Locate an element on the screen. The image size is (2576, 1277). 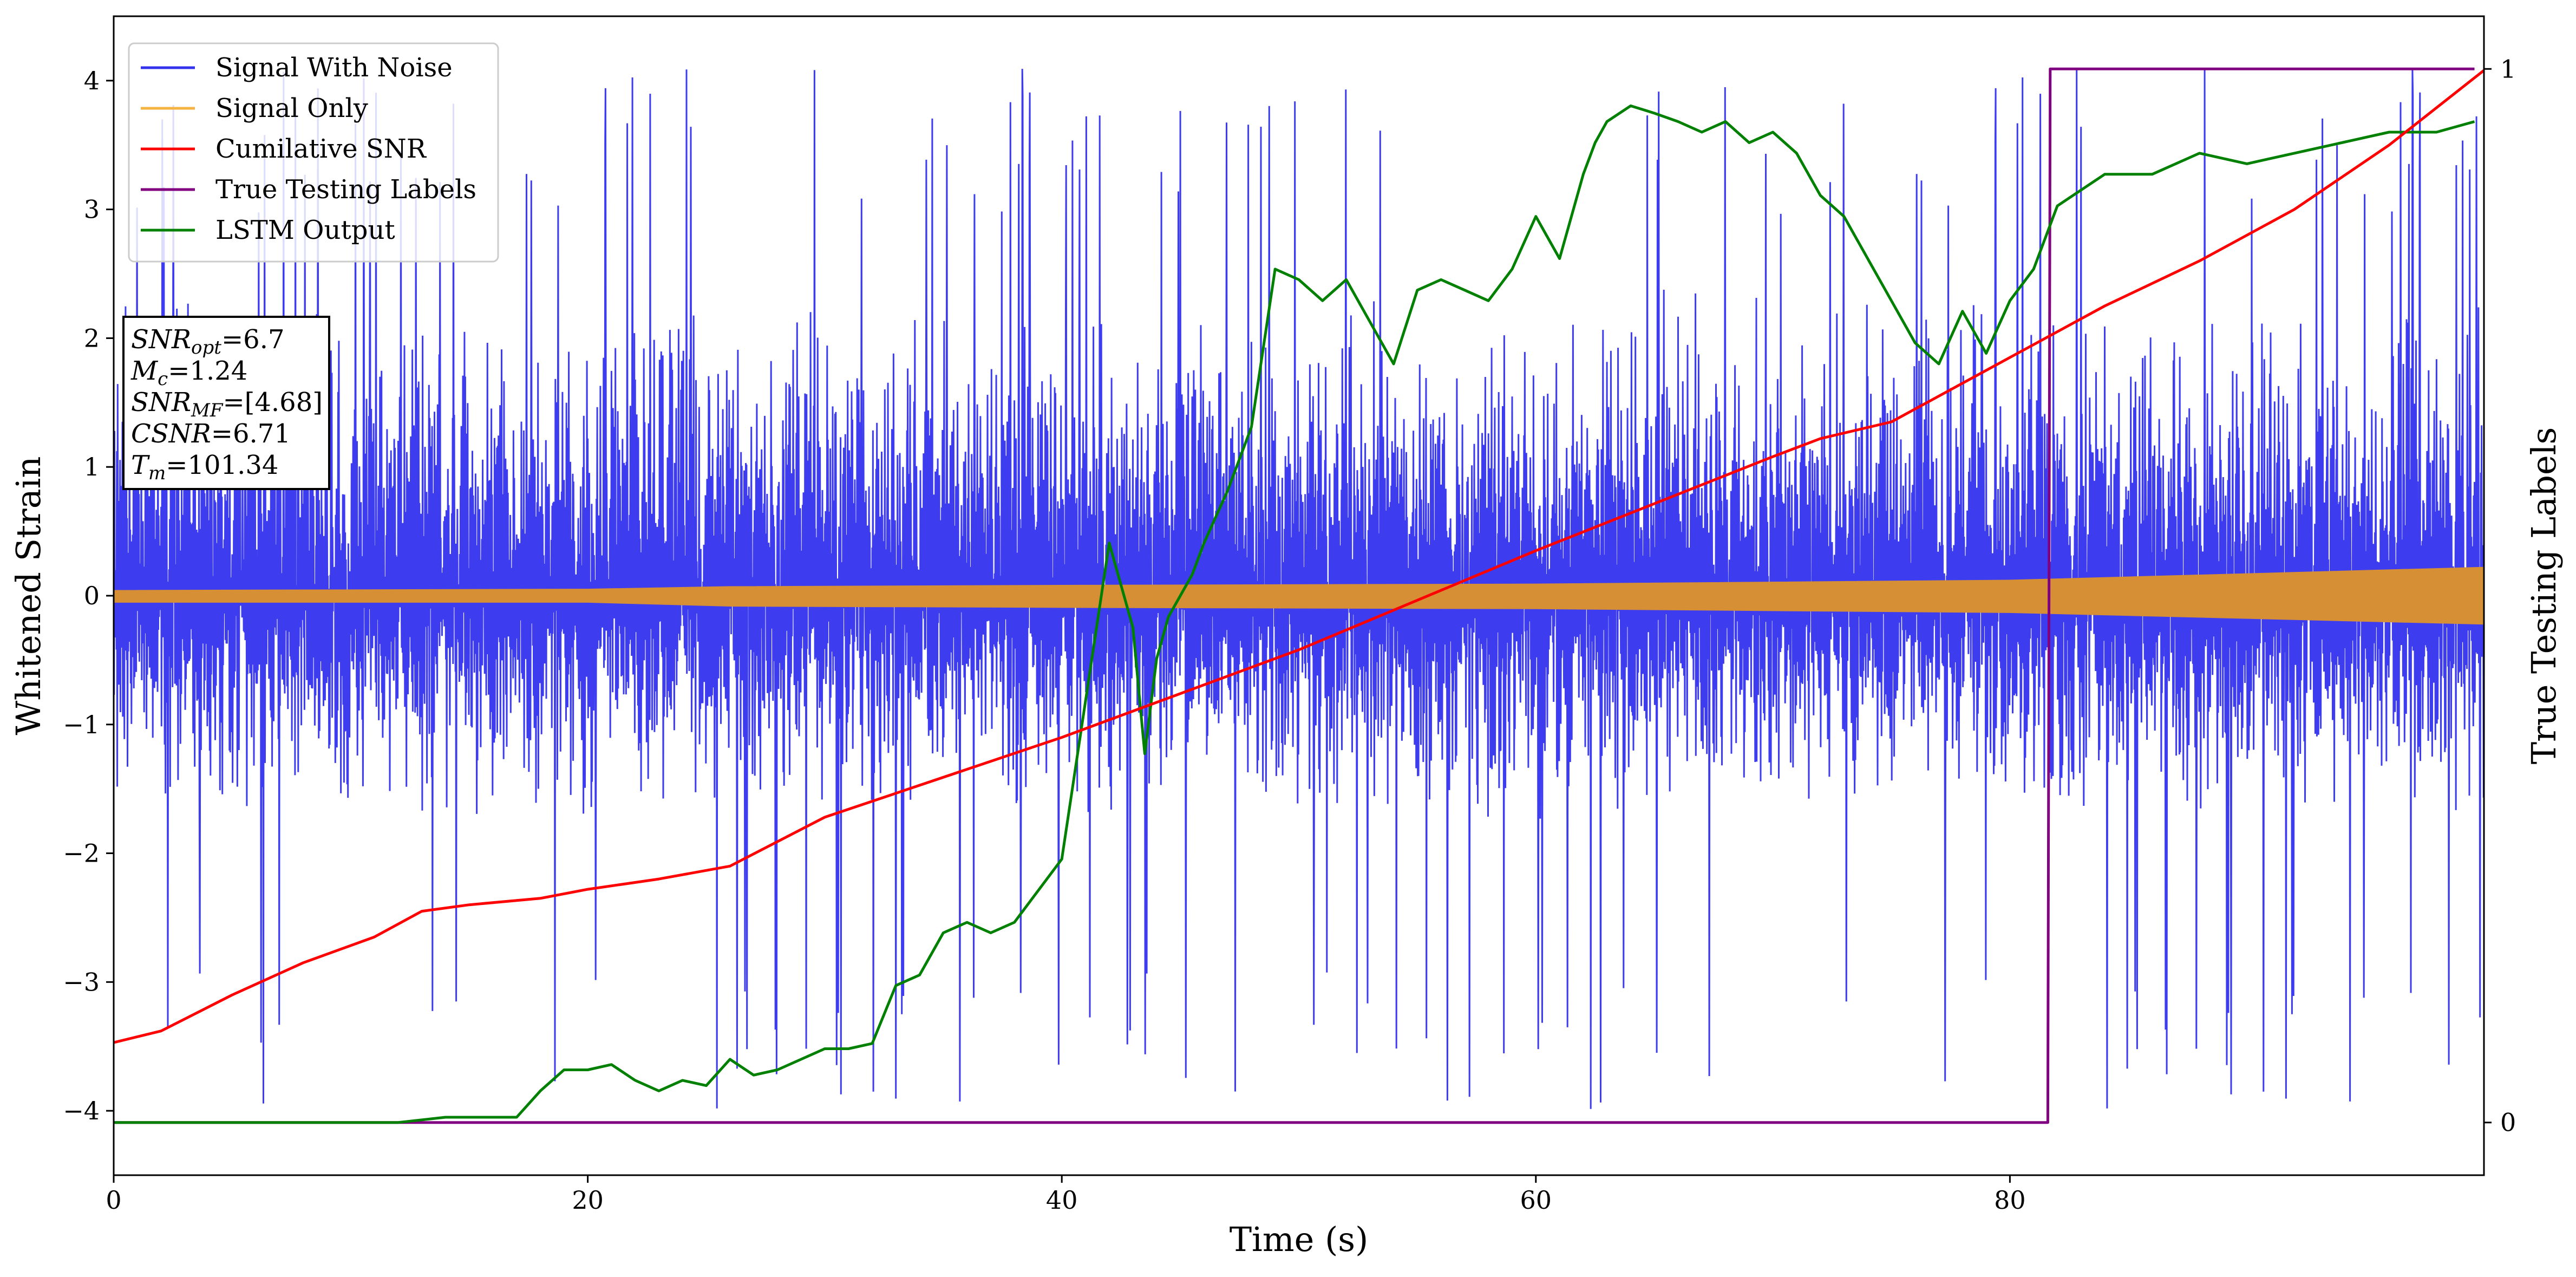
annotation-frame is located at coordinates (226, 403).